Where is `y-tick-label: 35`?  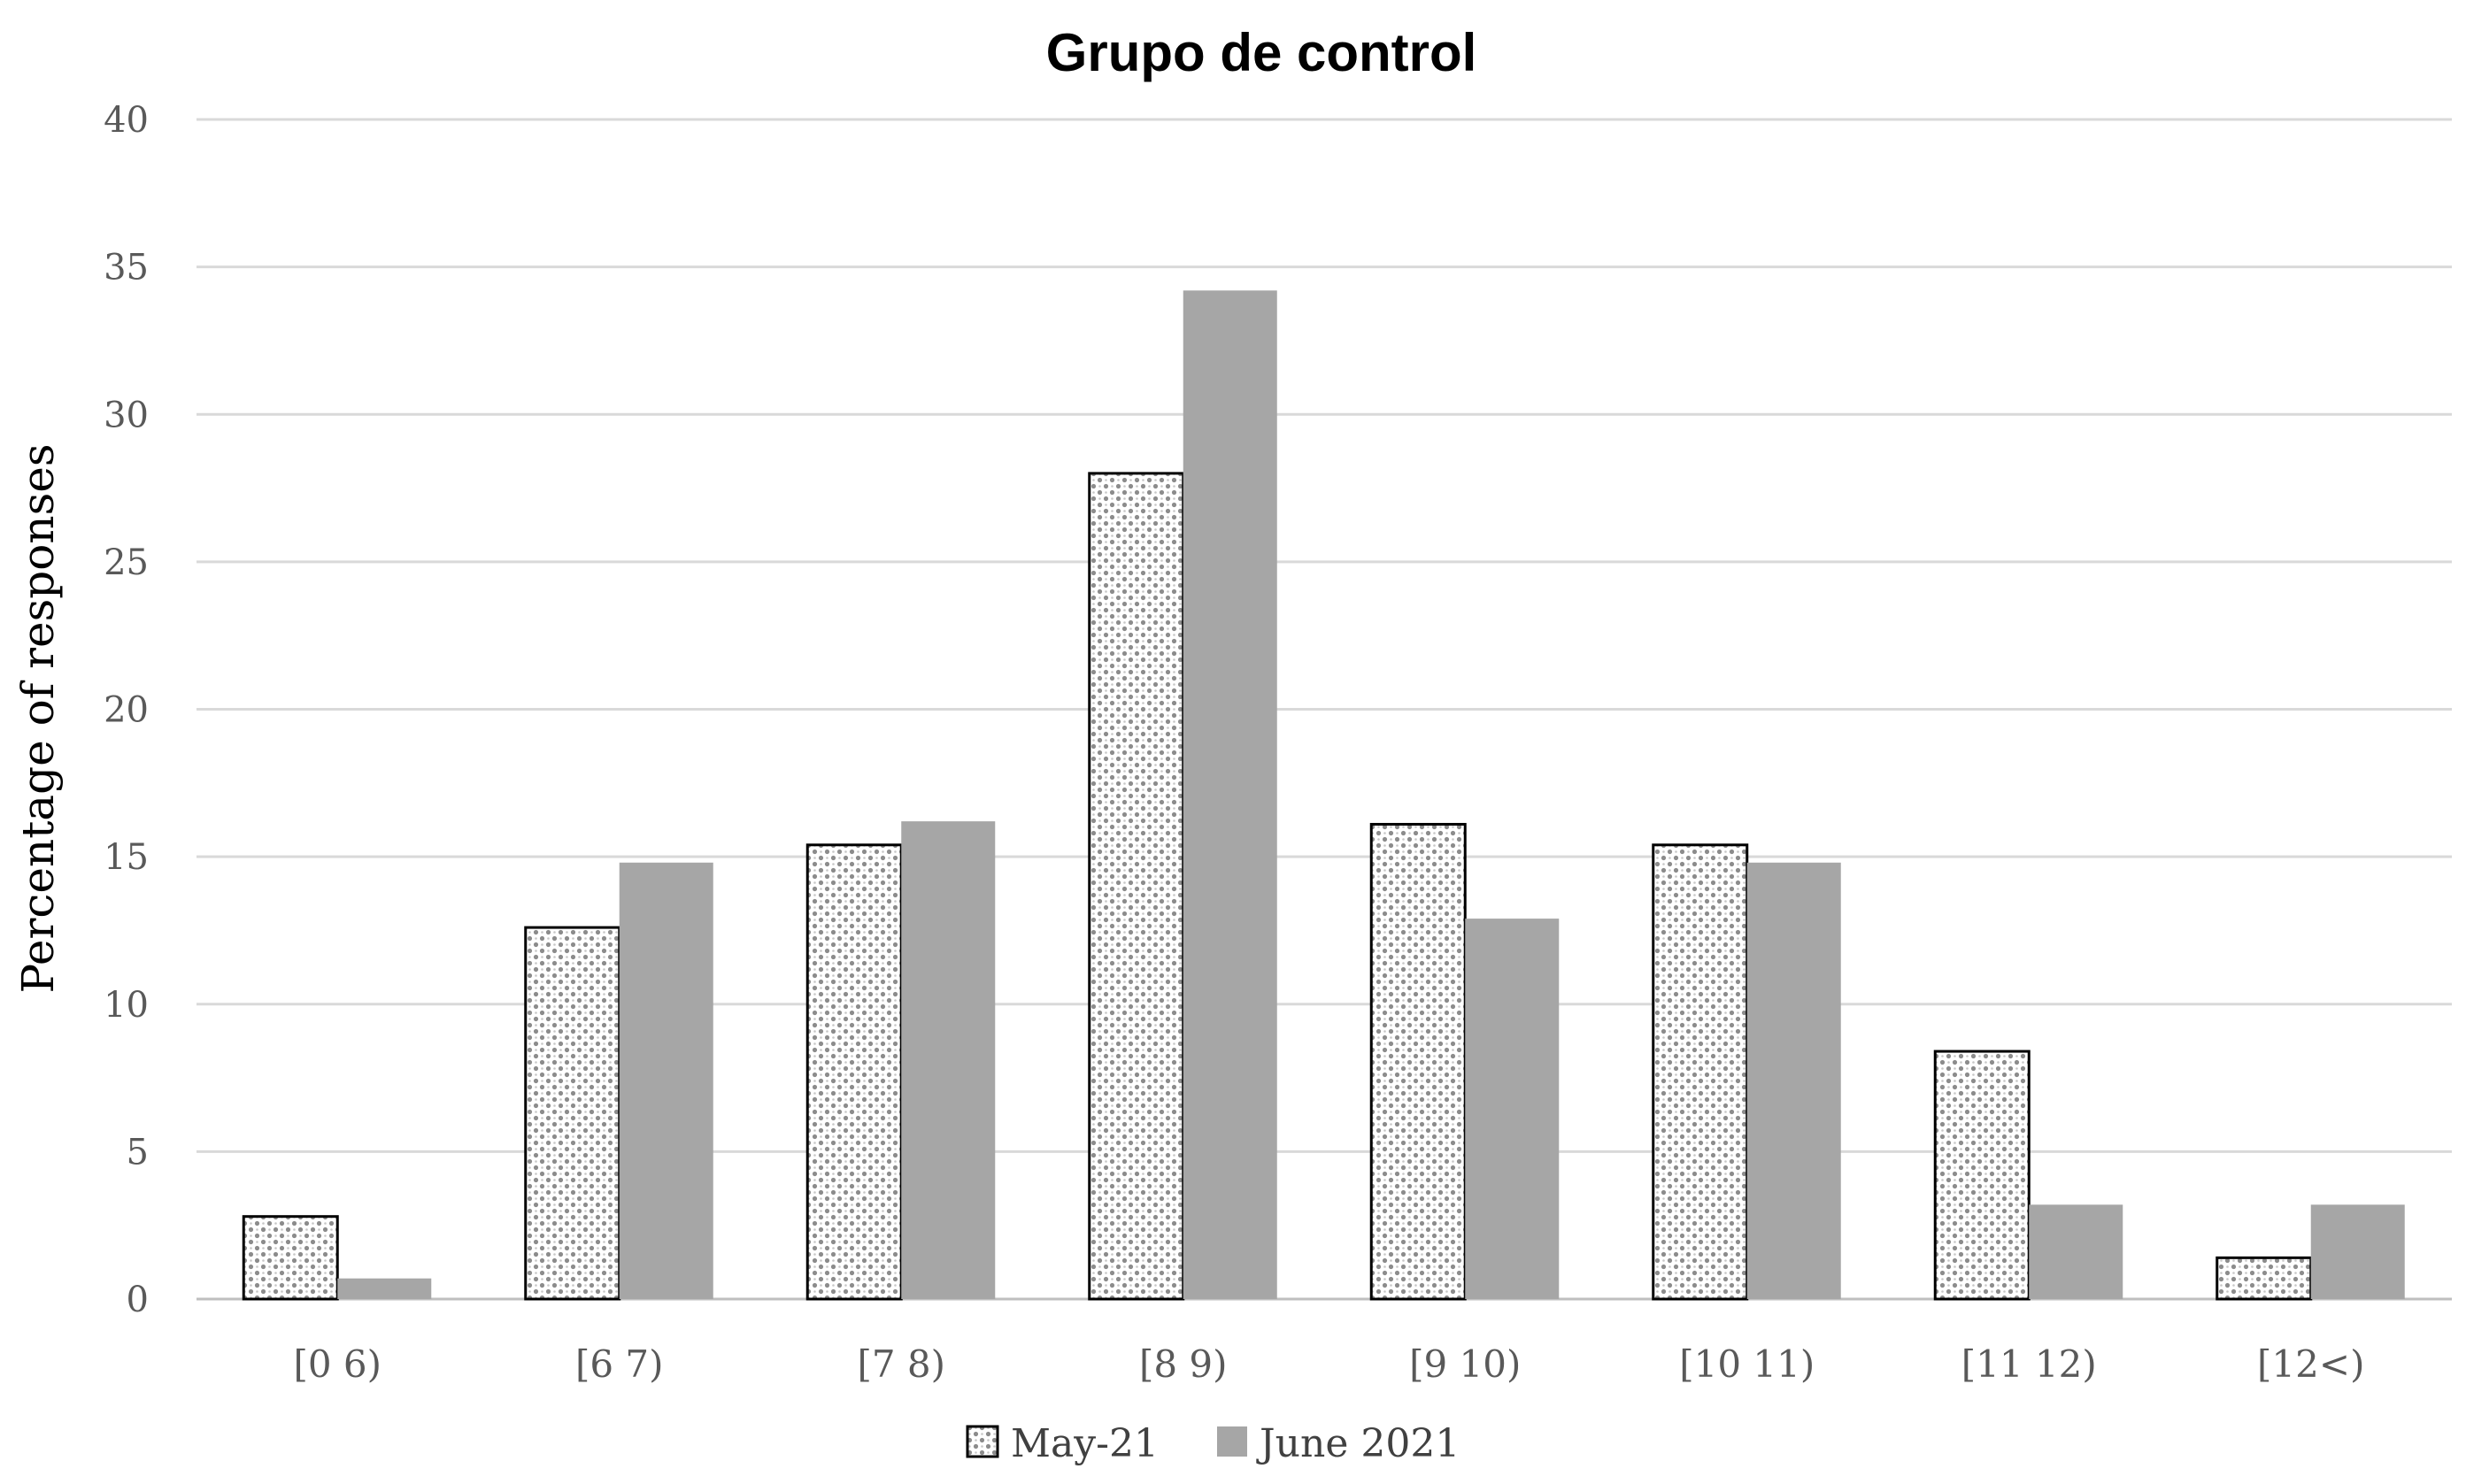
y-tick-label: 35 is located at coordinates (126, 268).